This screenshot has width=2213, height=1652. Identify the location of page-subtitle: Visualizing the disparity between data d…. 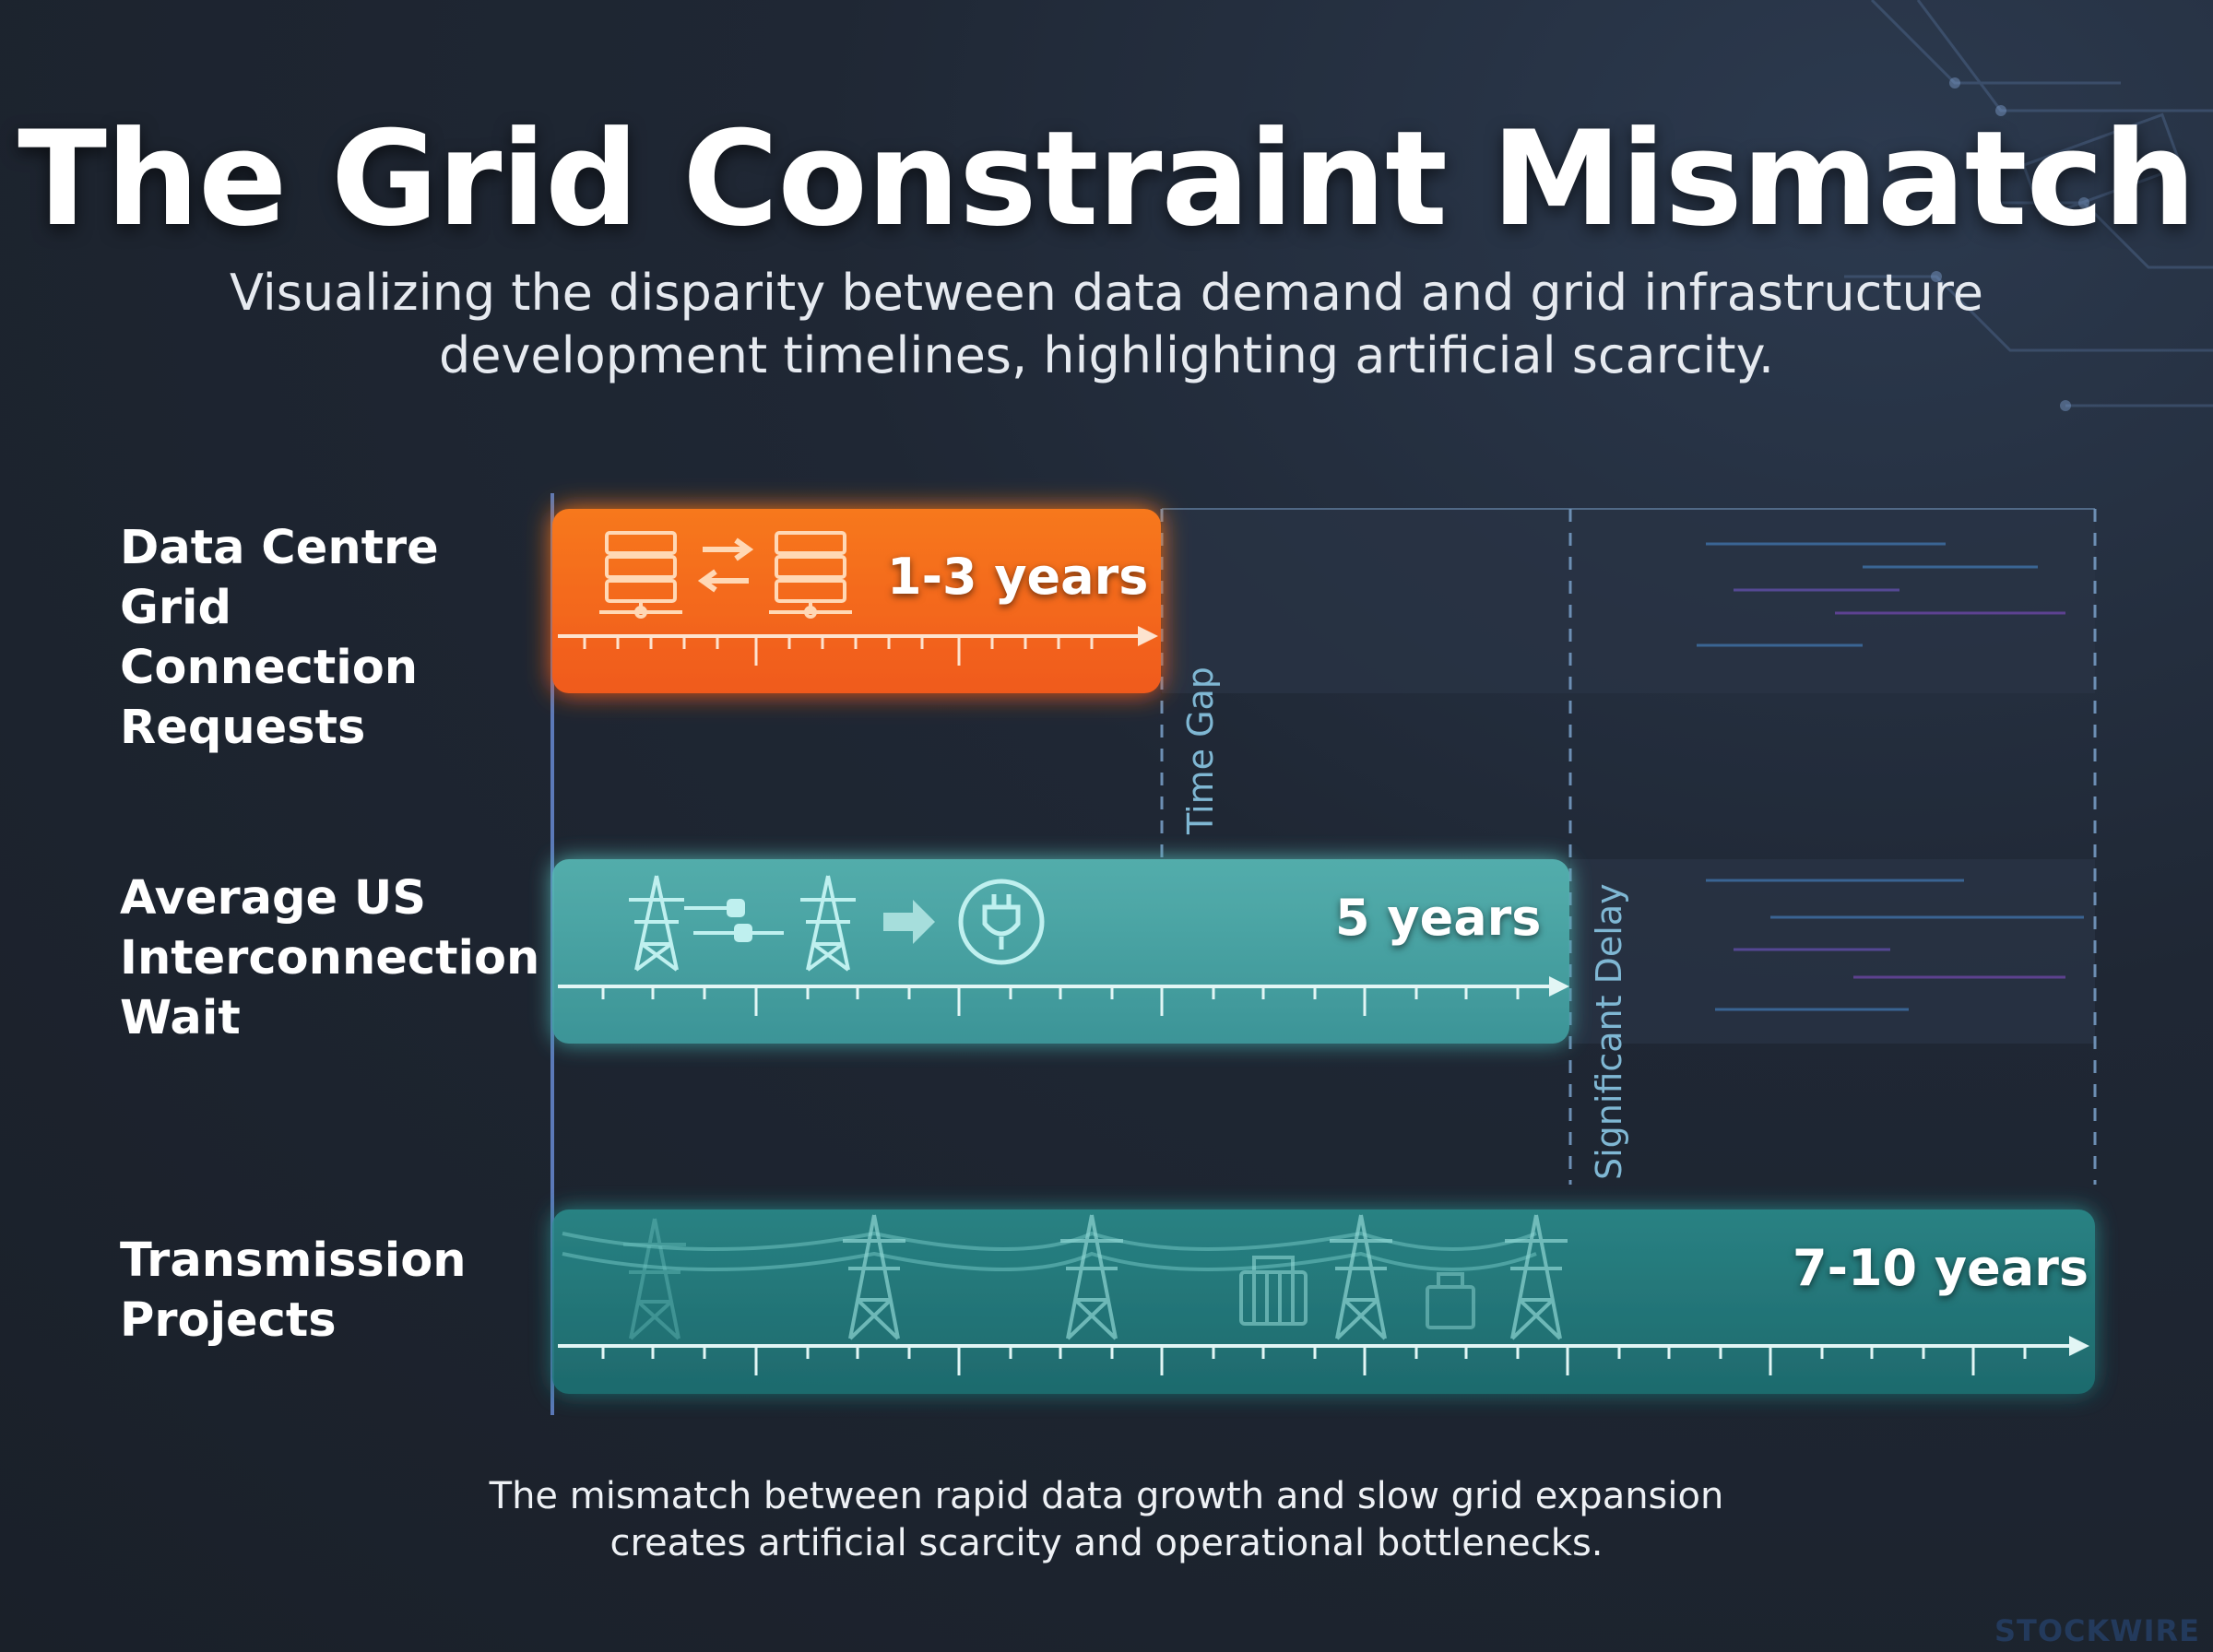
(1106, 324).